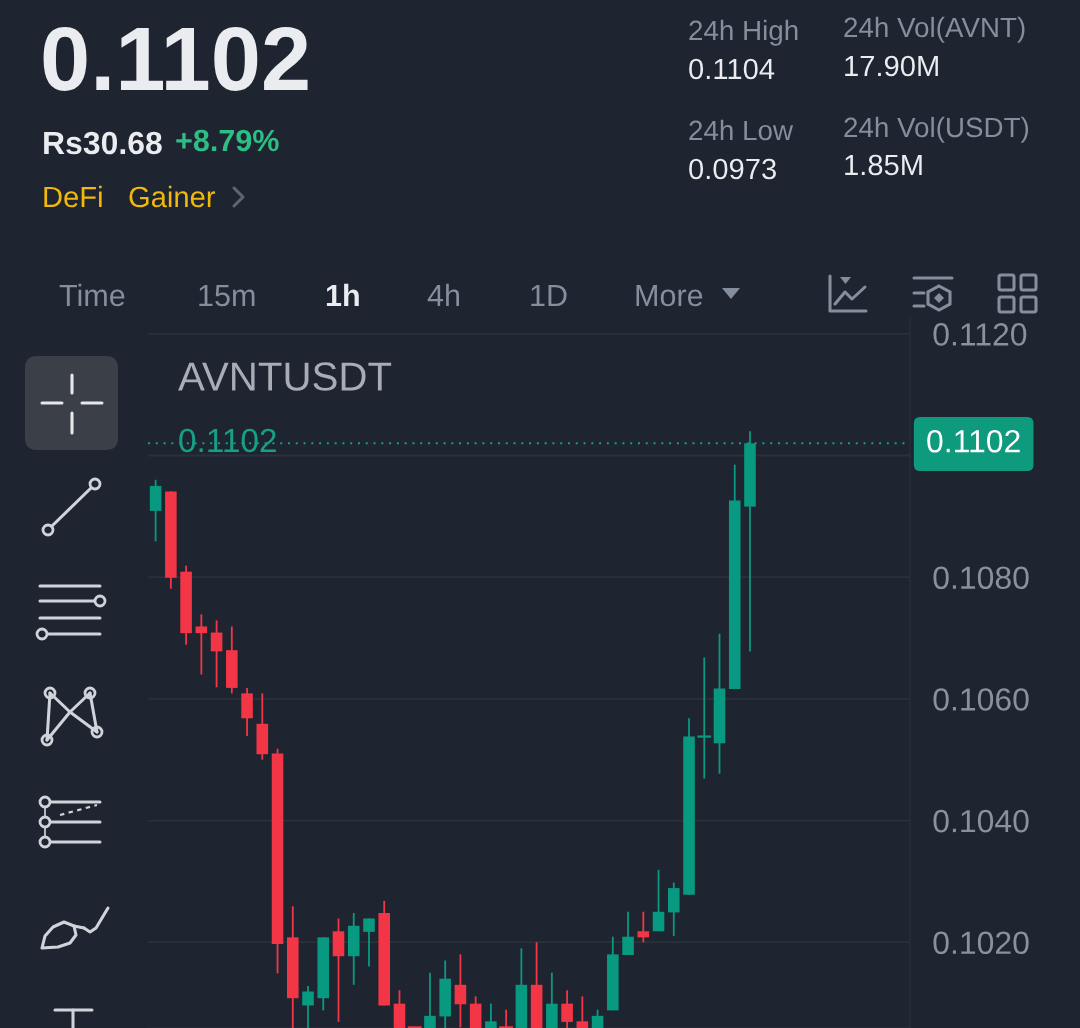 Image resolution: width=1080 pixels, height=1028 pixels. Describe the element at coordinates (73, 196) in the screenshot. I see `text: DeFi` at that location.